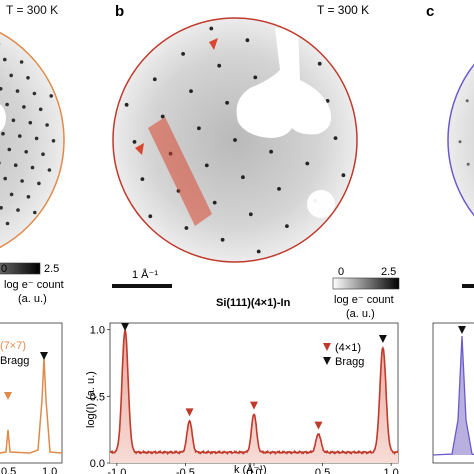  Describe the element at coordinates (20, 268) in the screenshot. I see `colorbar-a` at that location.